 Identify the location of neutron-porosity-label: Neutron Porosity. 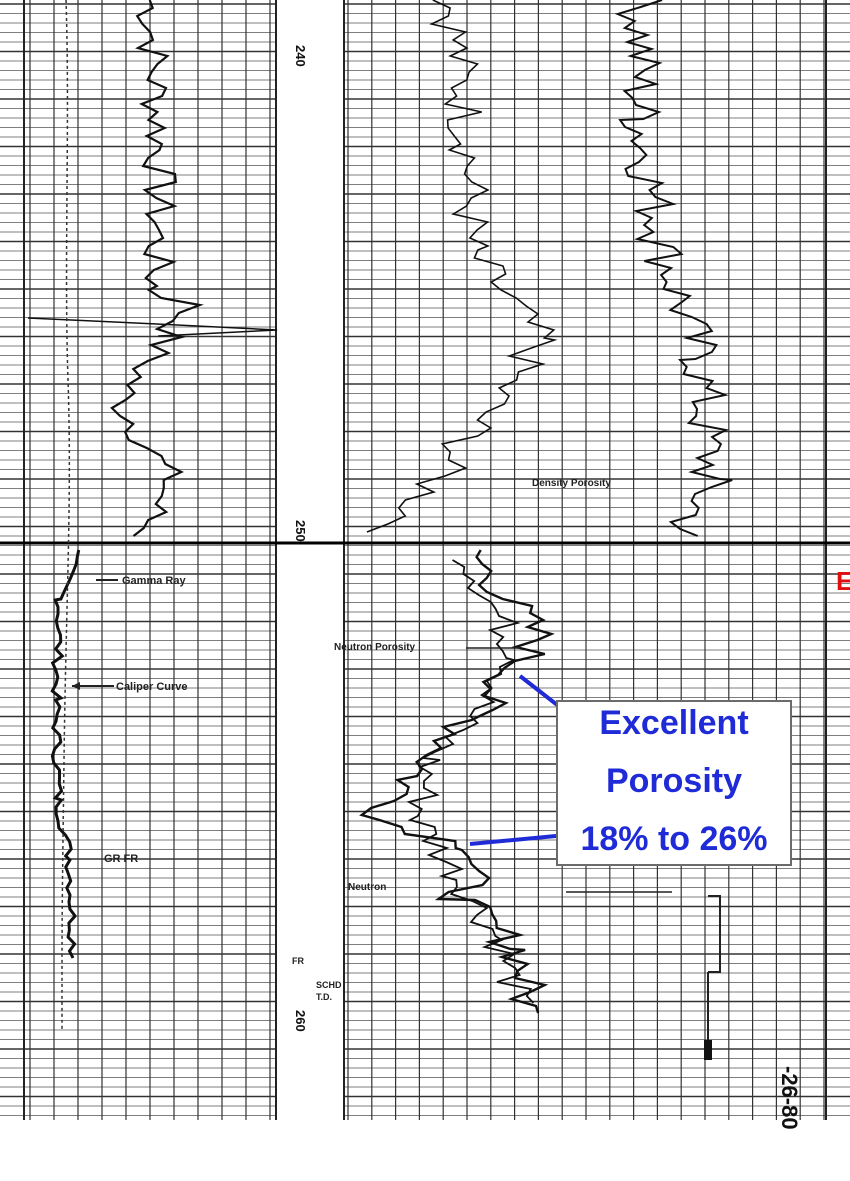
(375, 647).